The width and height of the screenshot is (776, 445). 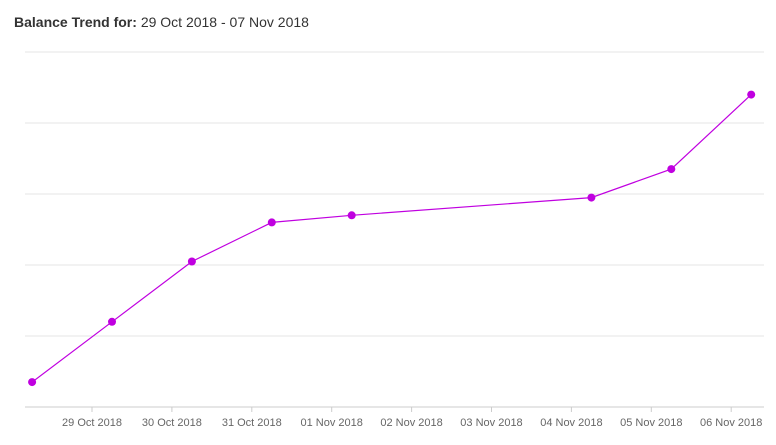 What do you see at coordinates (571, 423) in the screenshot?
I see `x-tick-label: 04 Nov 2018` at bounding box center [571, 423].